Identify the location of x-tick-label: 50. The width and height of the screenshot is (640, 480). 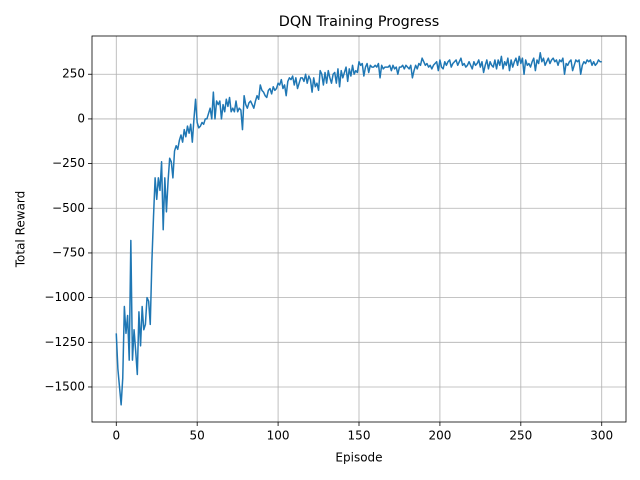
(197, 436).